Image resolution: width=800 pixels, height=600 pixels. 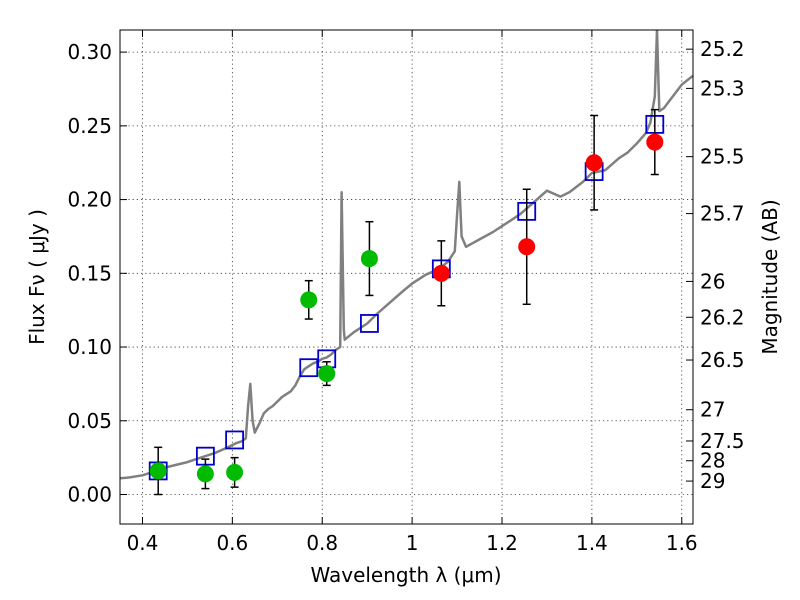 I want to click on x-tick-label: 1.2, so click(x=502, y=543).